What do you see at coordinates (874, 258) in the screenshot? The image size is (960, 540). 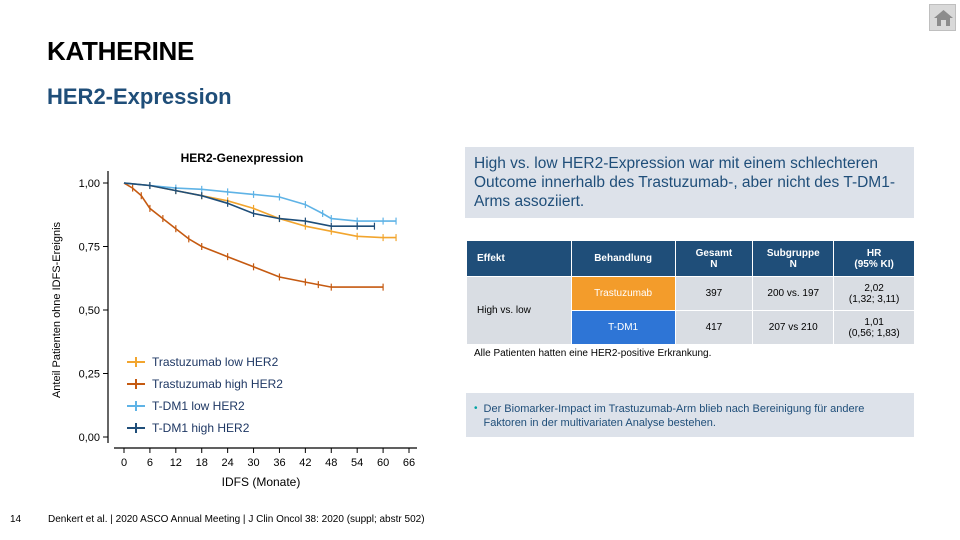 I see `header-hr: HR (95% KI)` at bounding box center [874, 258].